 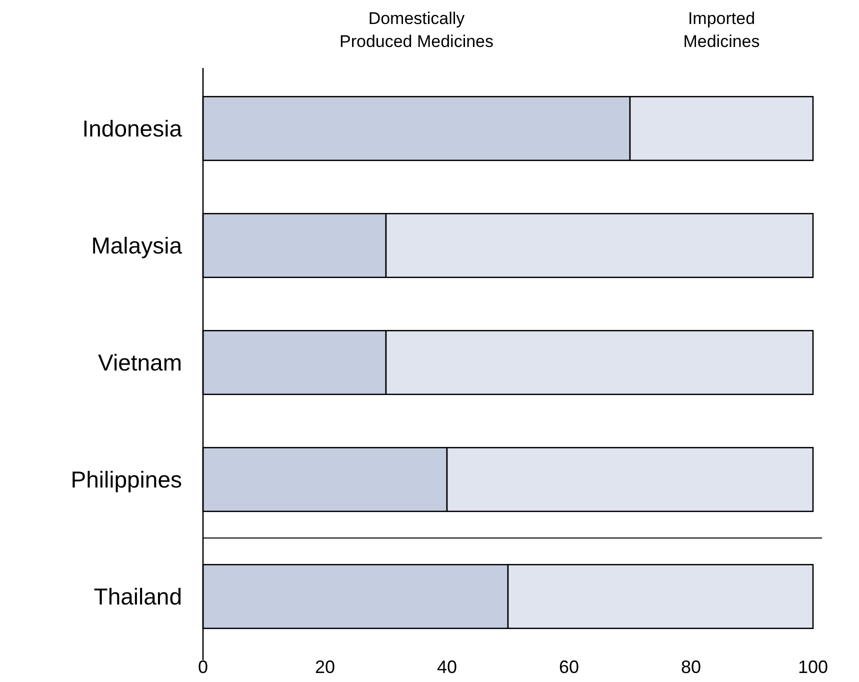 What do you see at coordinates (132, 129) in the screenshot?
I see `y-tick-label: Indonesia` at bounding box center [132, 129].